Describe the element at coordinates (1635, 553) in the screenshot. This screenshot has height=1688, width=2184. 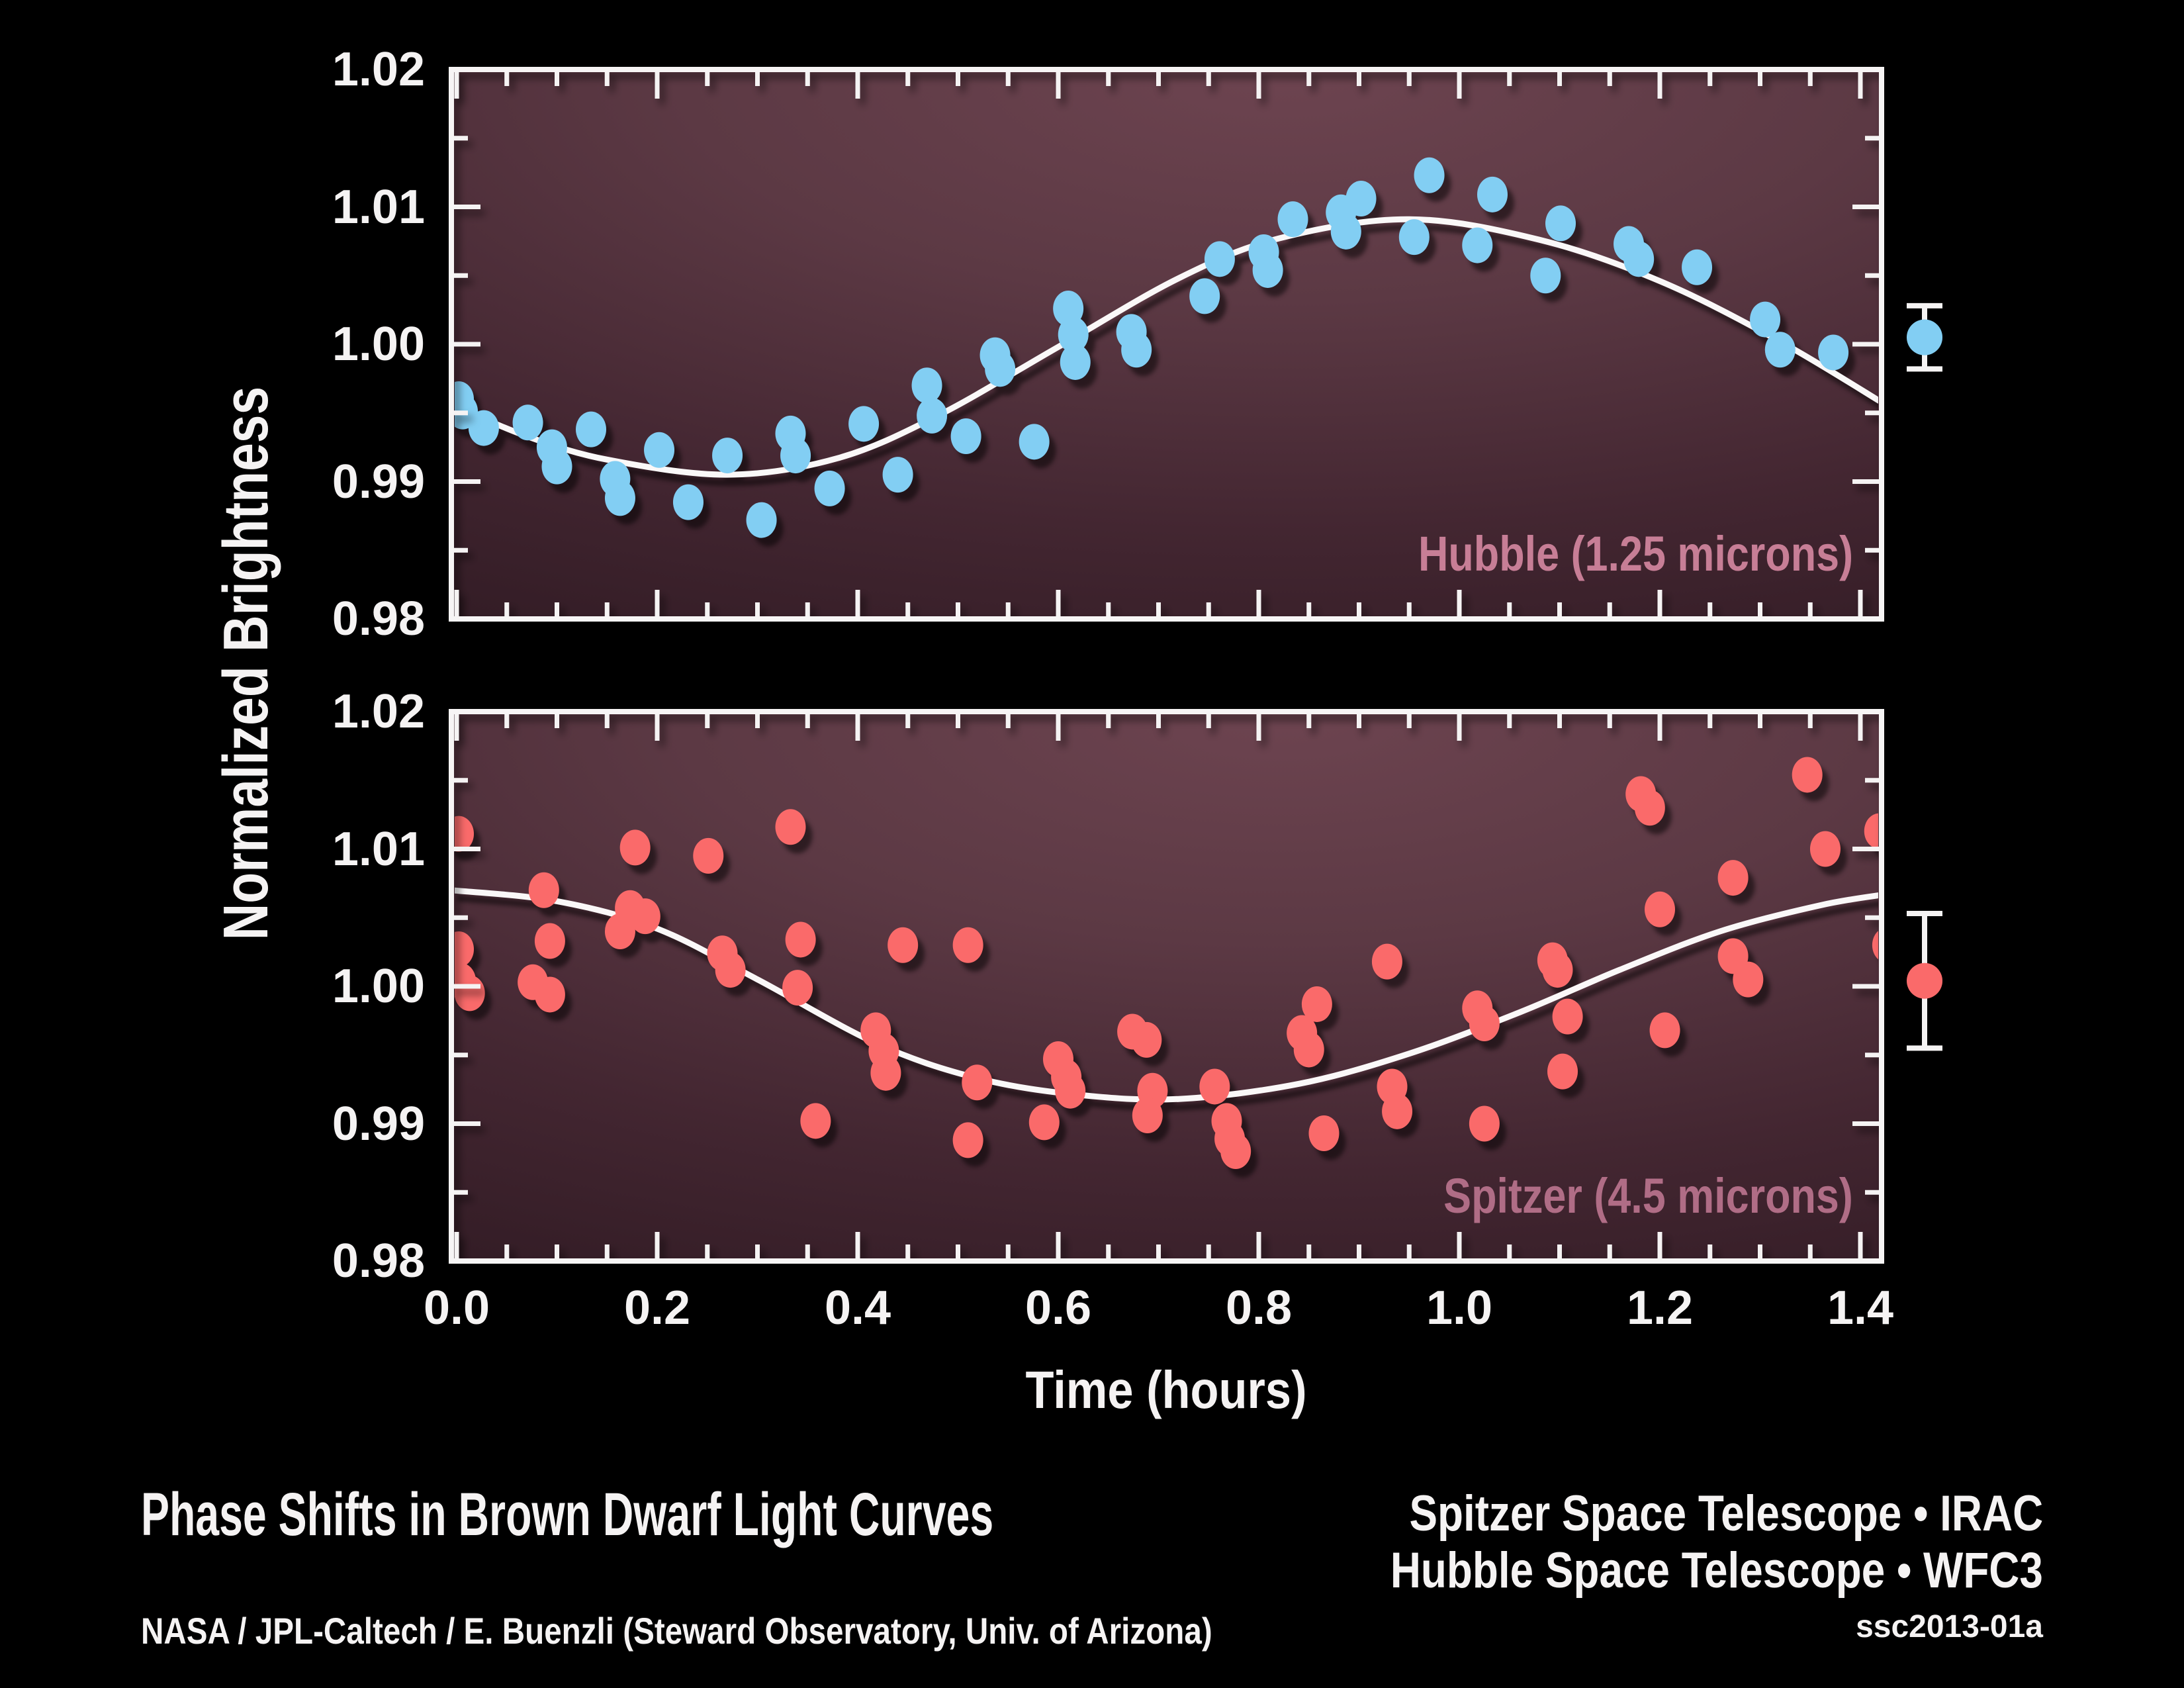
I see `hubble-panel-label-text: Hubble (1.25 microns)` at that location.